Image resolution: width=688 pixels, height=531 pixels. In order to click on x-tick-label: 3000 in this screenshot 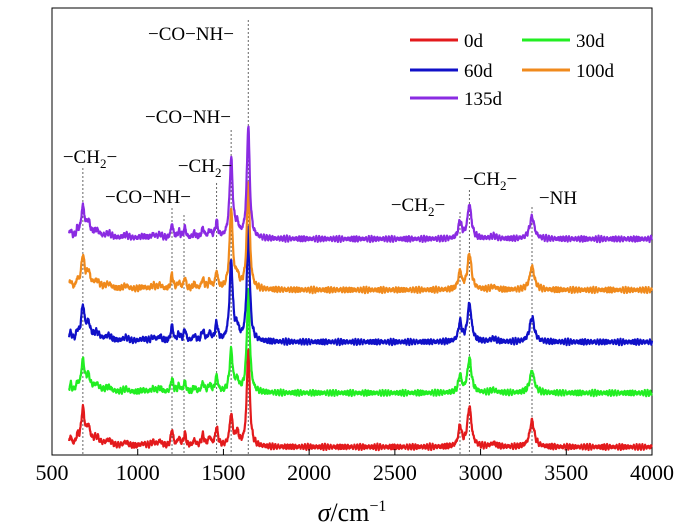, I will do `click(481, 472)`.